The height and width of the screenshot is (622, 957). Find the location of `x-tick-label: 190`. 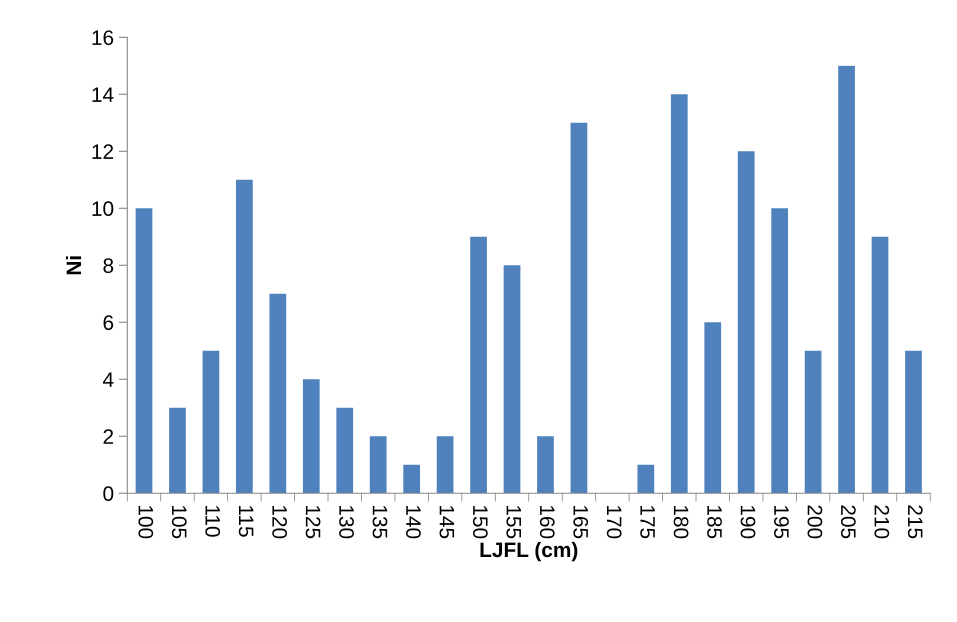

x-tick-label: 190 is located at coordinates (748, 522).